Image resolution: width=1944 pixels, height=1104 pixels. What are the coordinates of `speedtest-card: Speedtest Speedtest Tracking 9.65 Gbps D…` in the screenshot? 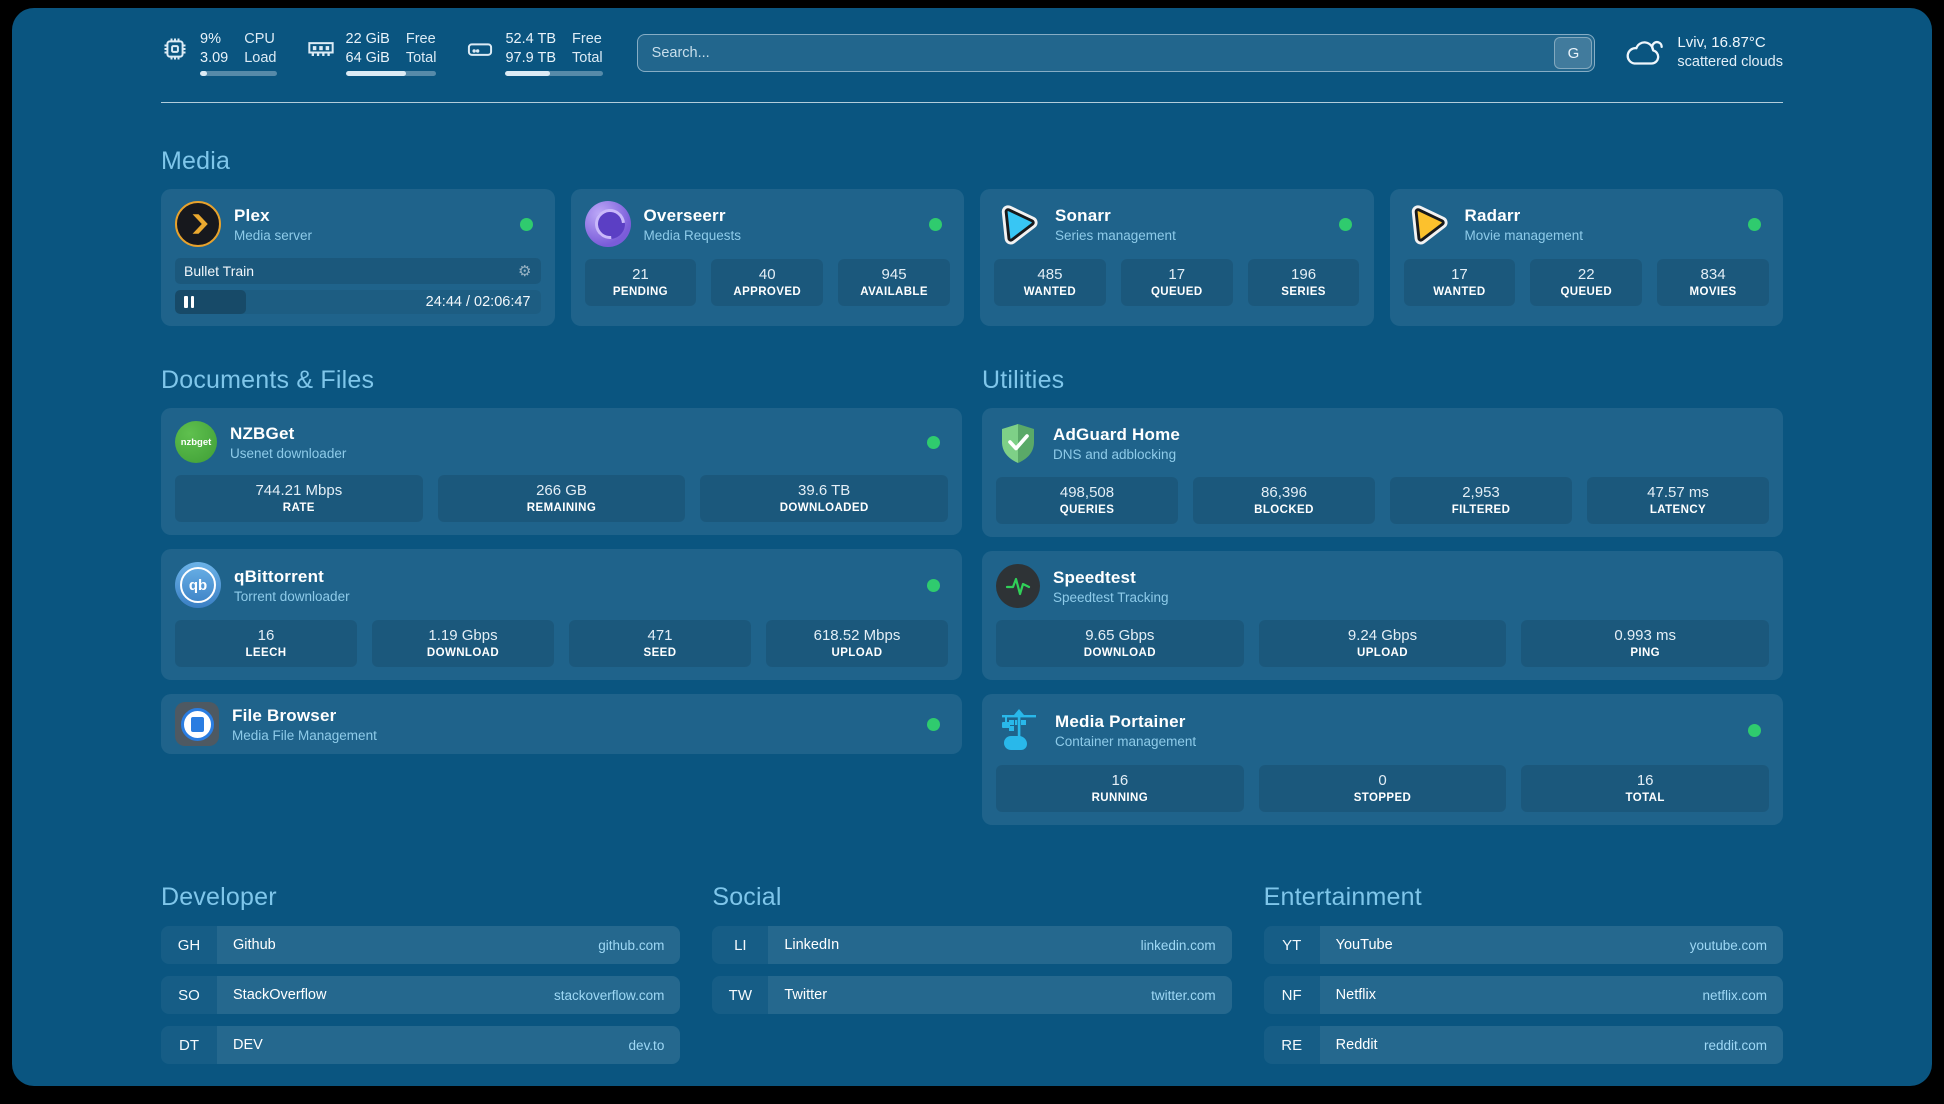 It's located at (1382, 615).